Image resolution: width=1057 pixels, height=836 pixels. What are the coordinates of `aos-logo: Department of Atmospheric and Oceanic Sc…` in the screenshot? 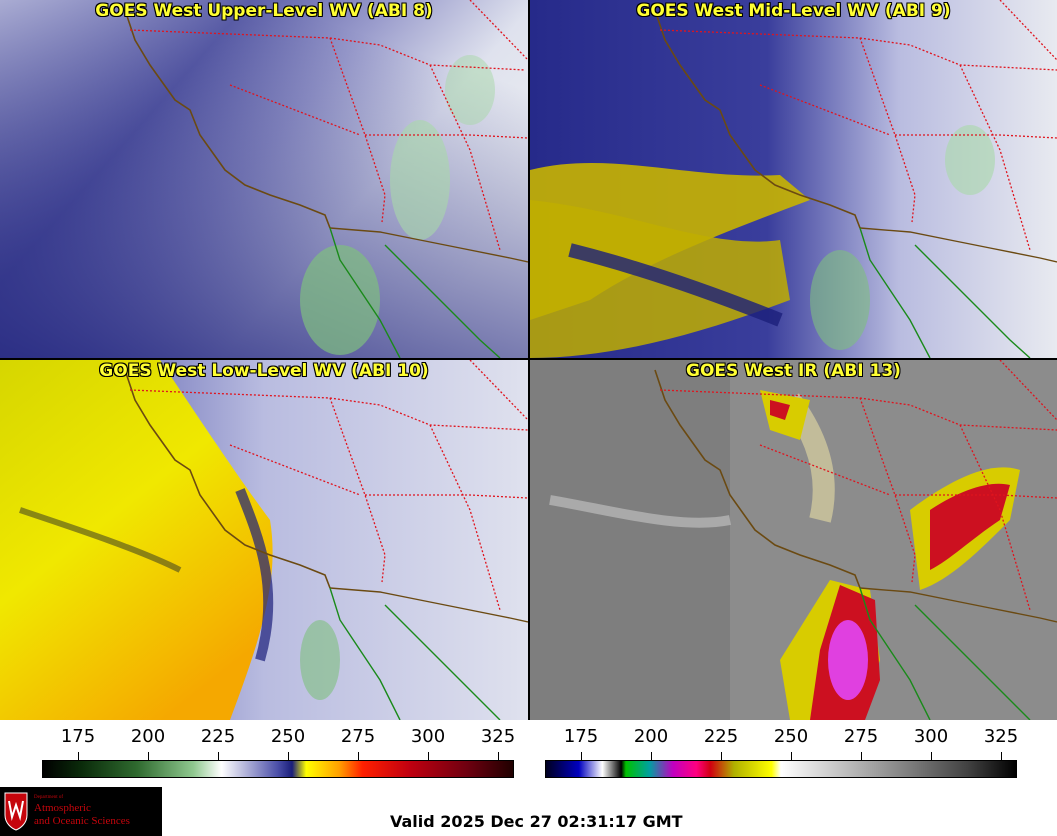 It's located at (81, 811).